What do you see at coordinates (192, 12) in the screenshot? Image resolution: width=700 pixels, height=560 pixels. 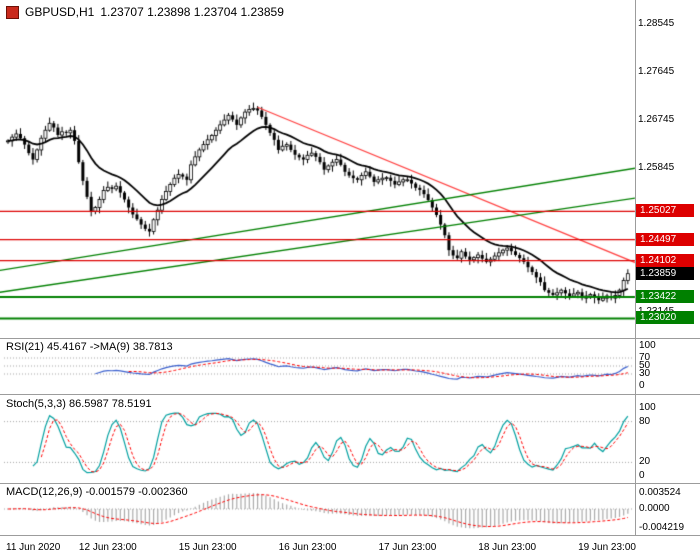 I see `ohlc-readout: 1.23707 1.23898 1.23704 1.23859` at bounding box center [192, 12].